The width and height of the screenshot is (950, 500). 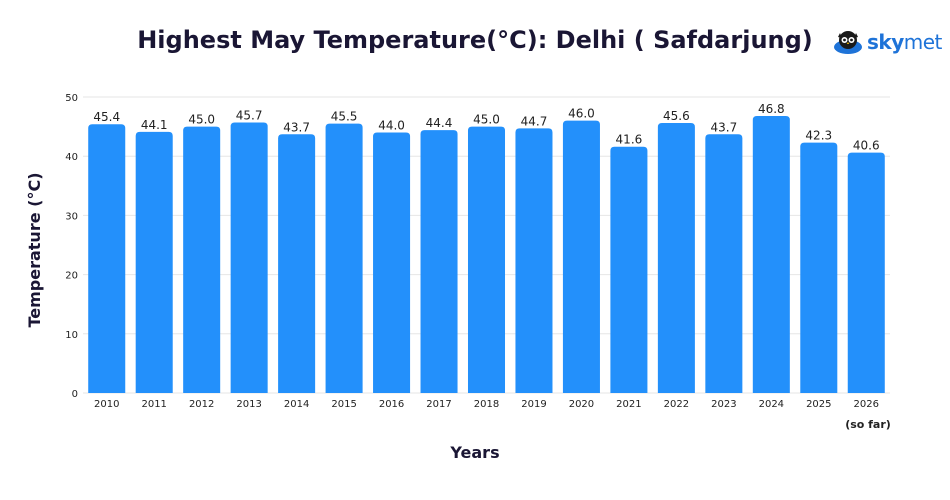 I want to click on data-label-2021: 41.6, so click(x=629, y=140).